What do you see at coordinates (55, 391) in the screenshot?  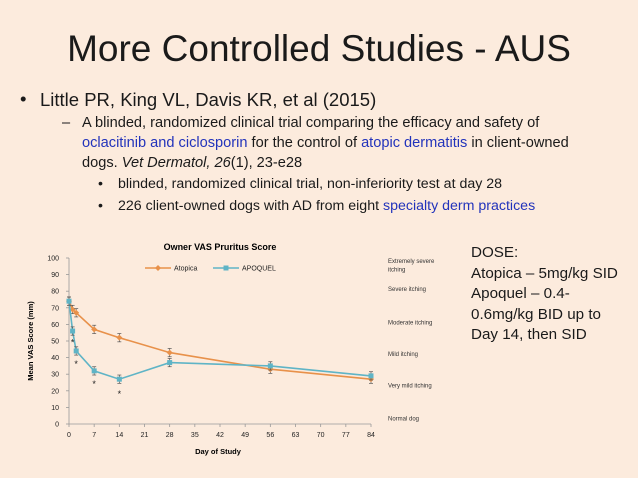 I see `y-tick-label: 20` at bounding box center [55, 391].